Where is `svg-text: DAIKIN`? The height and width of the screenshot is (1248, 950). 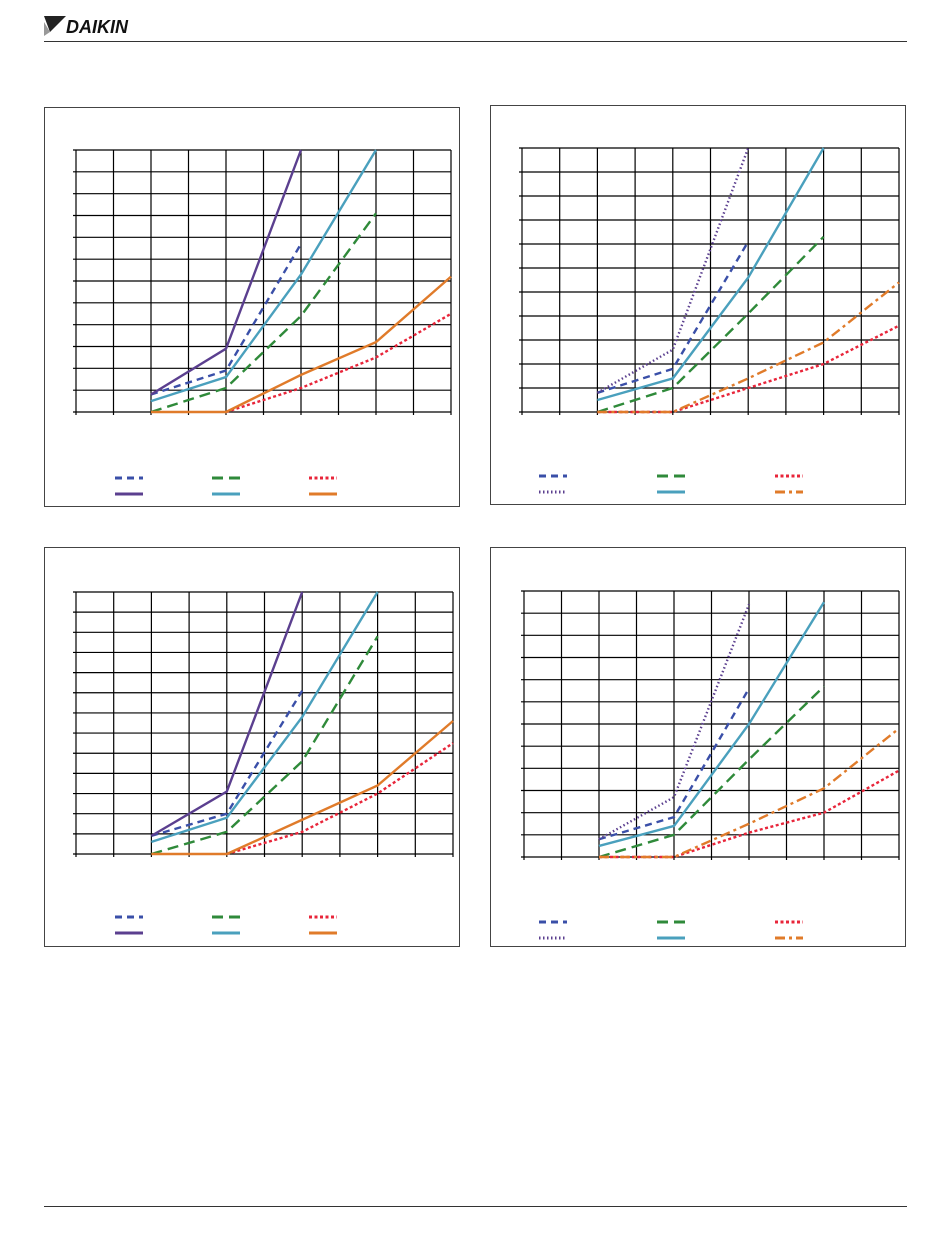
svg-text: DAIKIN is located at coordinates (97, 27).